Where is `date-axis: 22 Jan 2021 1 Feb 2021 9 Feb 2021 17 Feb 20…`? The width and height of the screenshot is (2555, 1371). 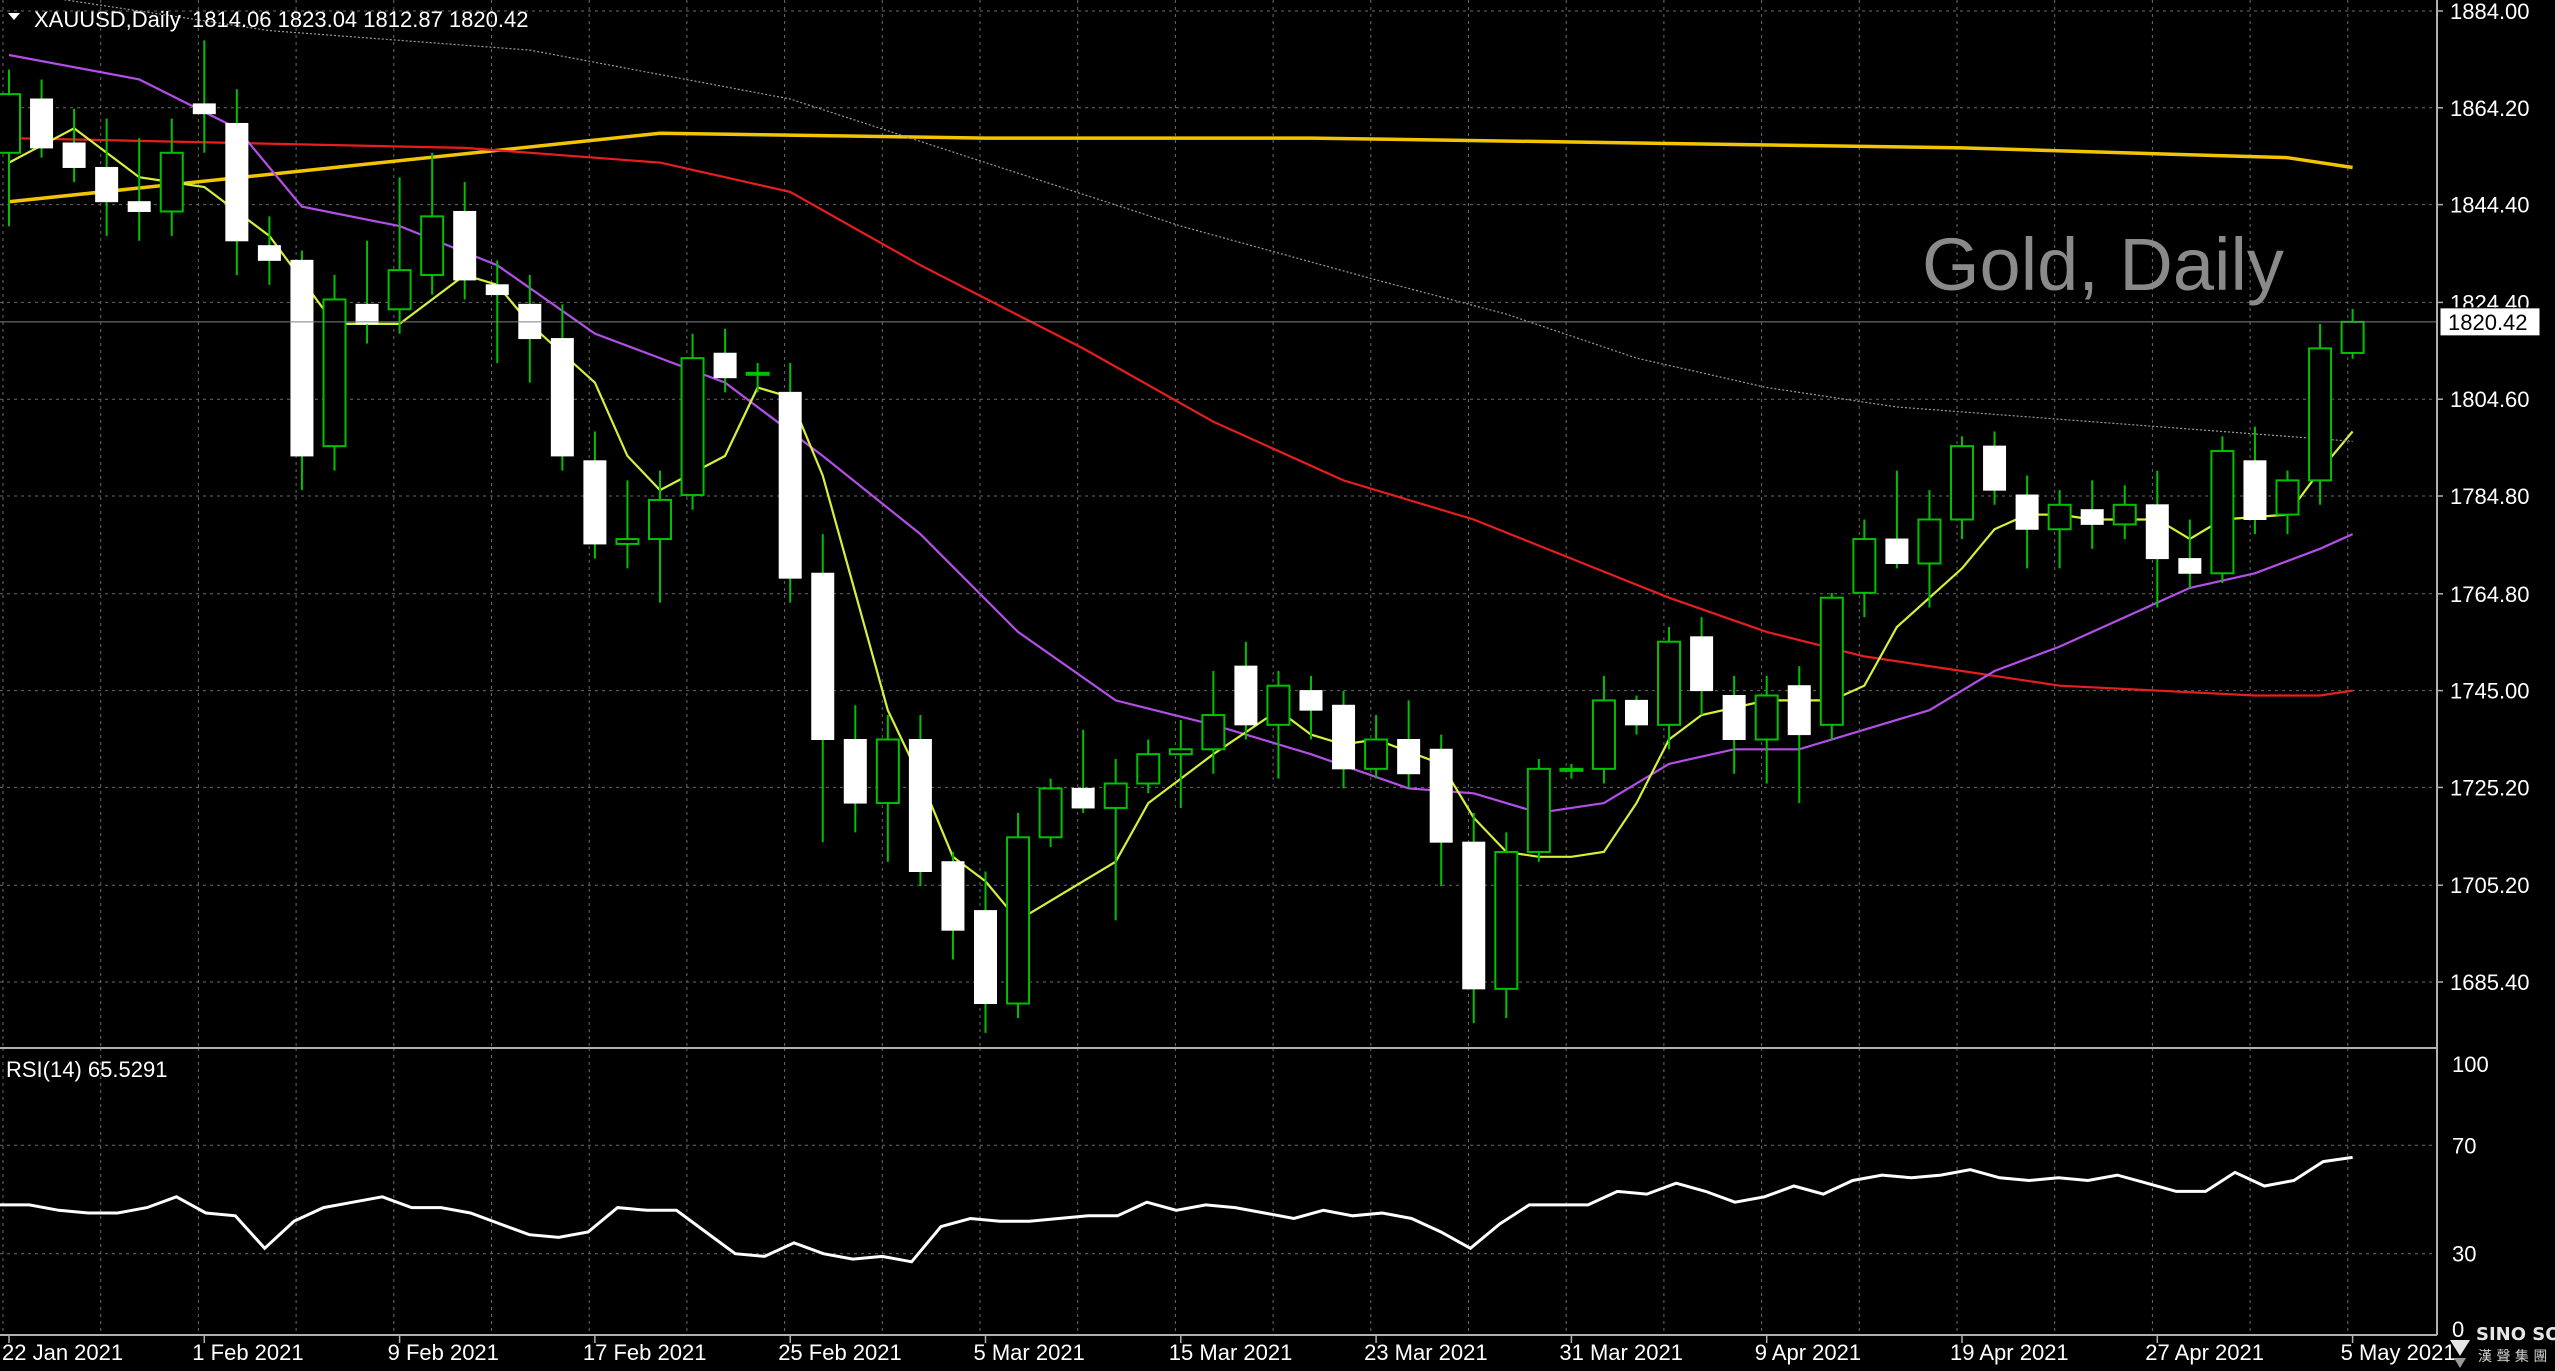
date-axis: 22 Jan 2021 1 Feb 2021 9 Feb 2021 17 Feb 20… is located at coordinates (1229, 1350).